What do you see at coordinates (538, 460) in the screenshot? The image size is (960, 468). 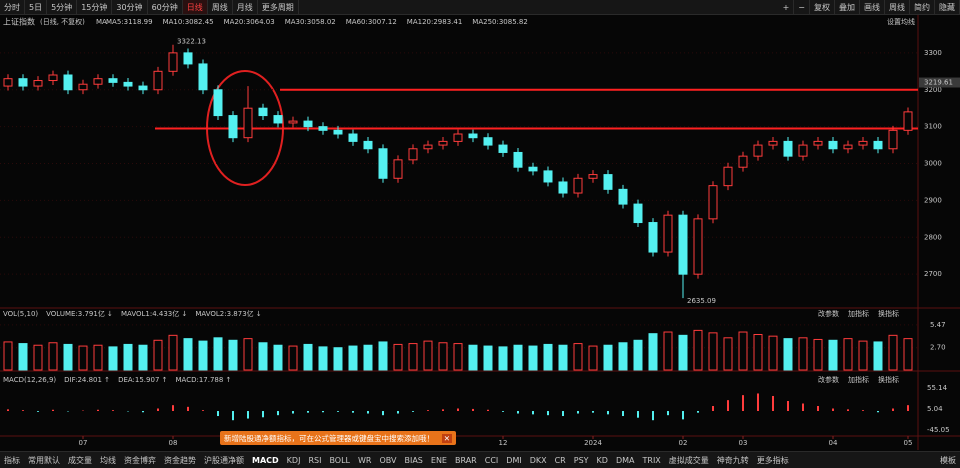 I see `indicator-tab: DKX` at bounding box center [538, 460].